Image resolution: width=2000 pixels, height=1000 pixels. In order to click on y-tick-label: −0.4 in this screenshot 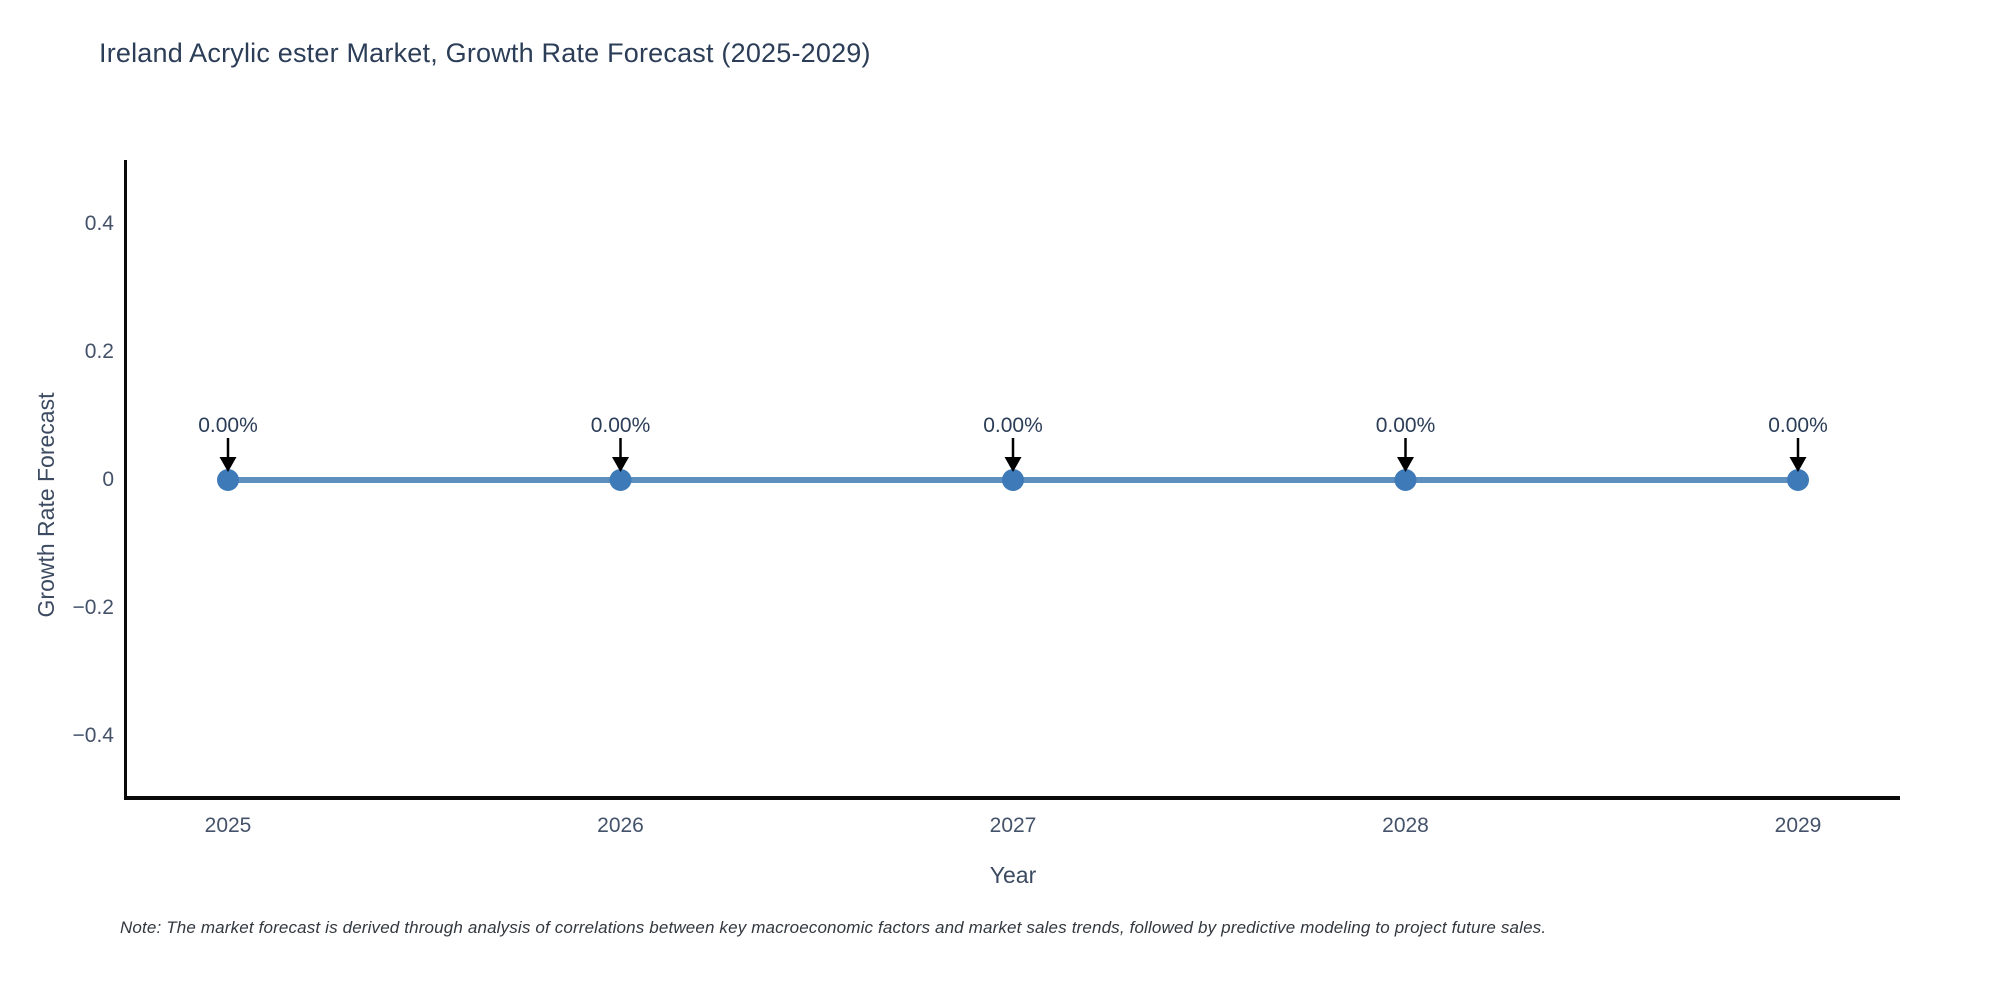, I will do `click(93, 735)`.